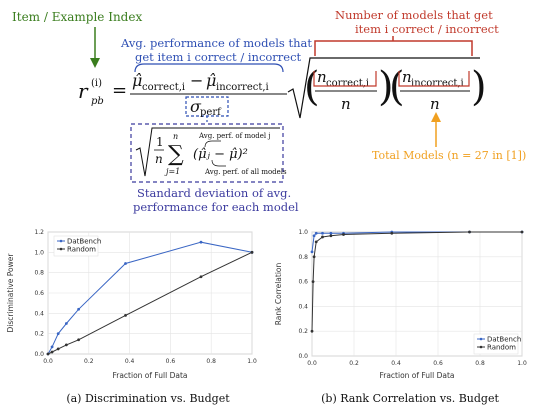 This screenshot has width=540, height=420. What do you see at coordinates (160, 142) in the screenshot?
I see `svg-text: 1` at bounding box center [160, 142].